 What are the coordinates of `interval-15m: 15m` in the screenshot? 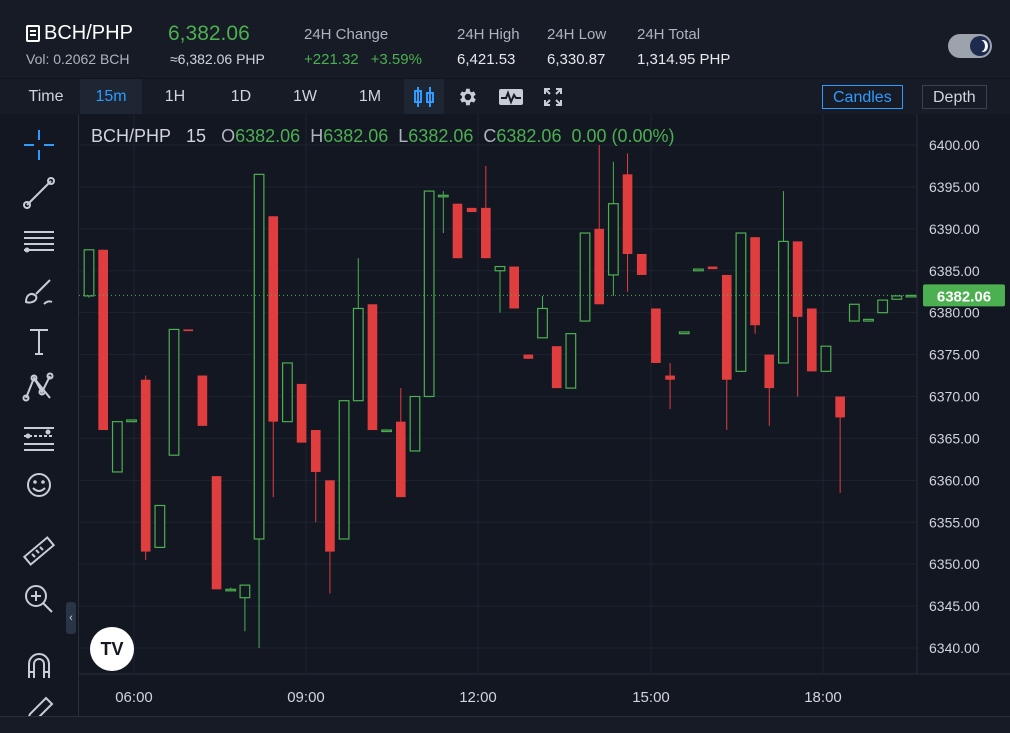 It's located at (111, 97).